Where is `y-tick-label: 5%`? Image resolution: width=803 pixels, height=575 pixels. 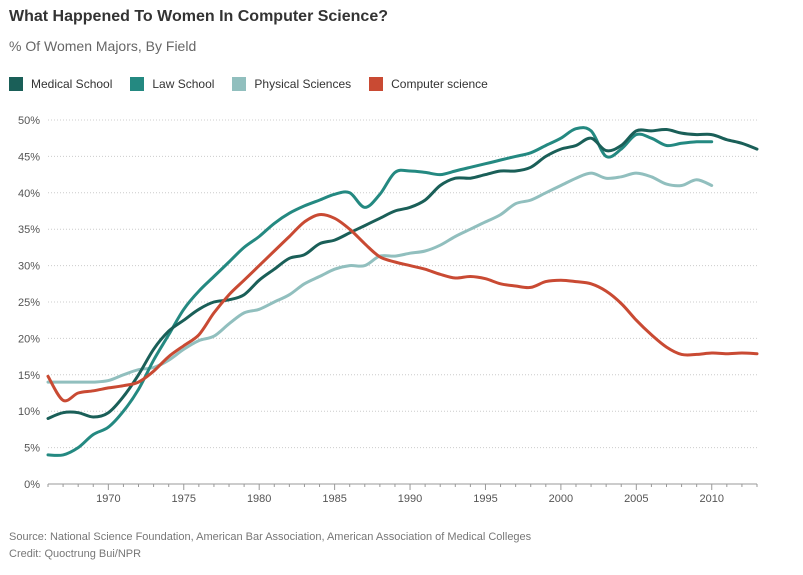
y-tick-label: 5% is located at coordinates (32, 449).